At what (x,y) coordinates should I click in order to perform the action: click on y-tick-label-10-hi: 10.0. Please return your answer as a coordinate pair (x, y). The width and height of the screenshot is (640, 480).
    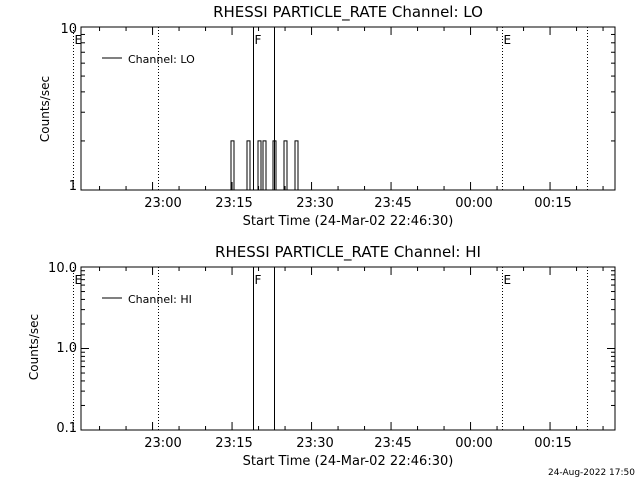
    Looking at the image, I should click on (62, 268).